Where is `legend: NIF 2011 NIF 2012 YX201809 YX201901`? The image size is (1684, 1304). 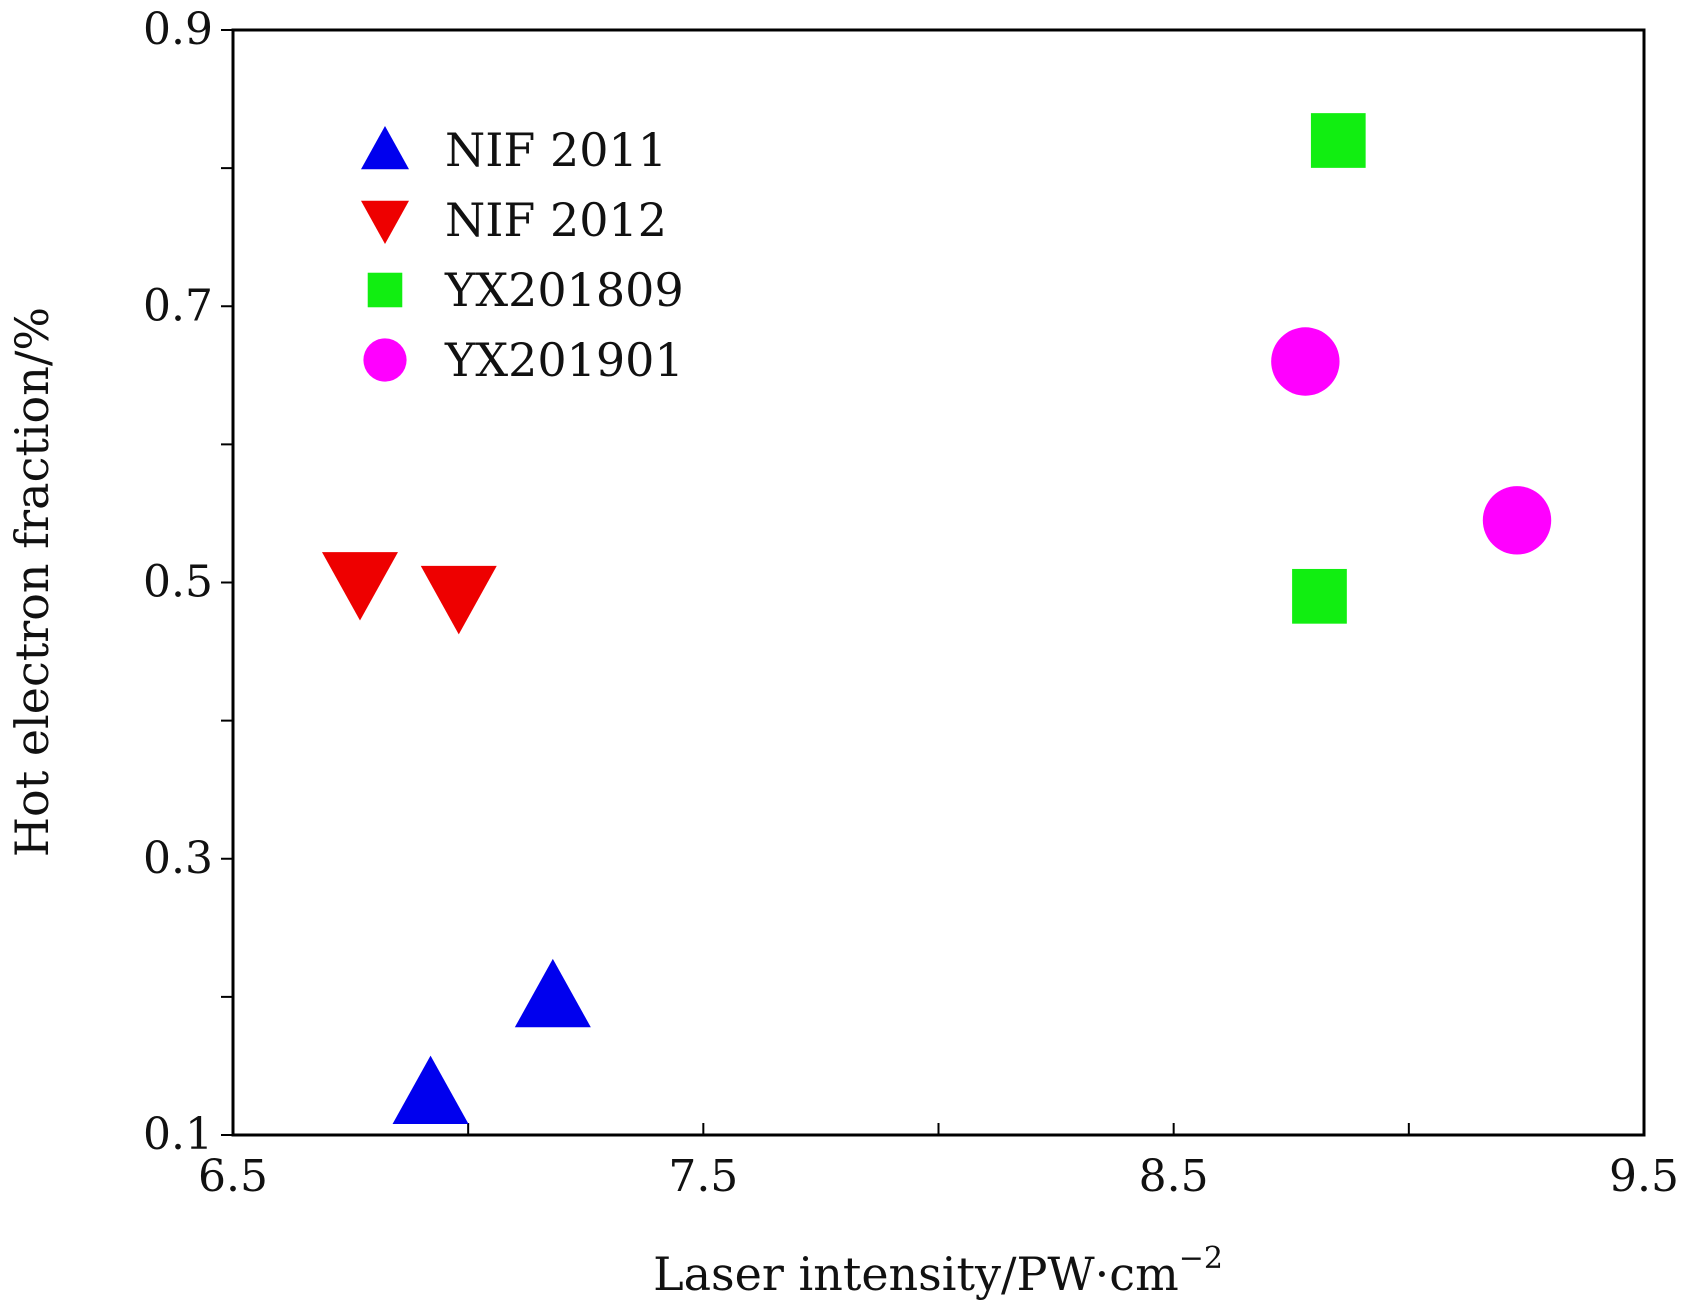 legend: NIF 2011 NIF 2012 YX201809 YX201901 is located at coordinates (522, 255).